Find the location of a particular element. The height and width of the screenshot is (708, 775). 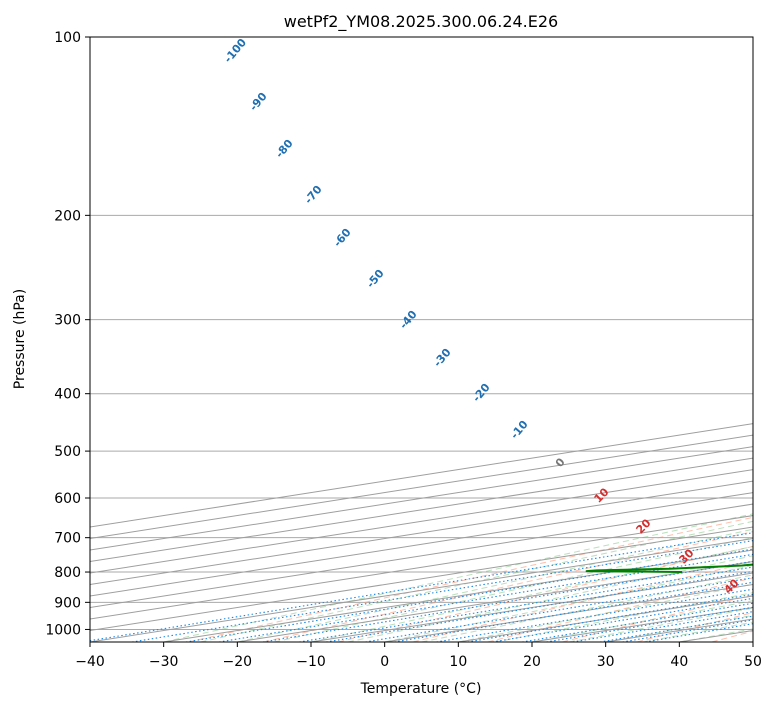

x-tick-label: −20 is located at coordinates (238, 662).